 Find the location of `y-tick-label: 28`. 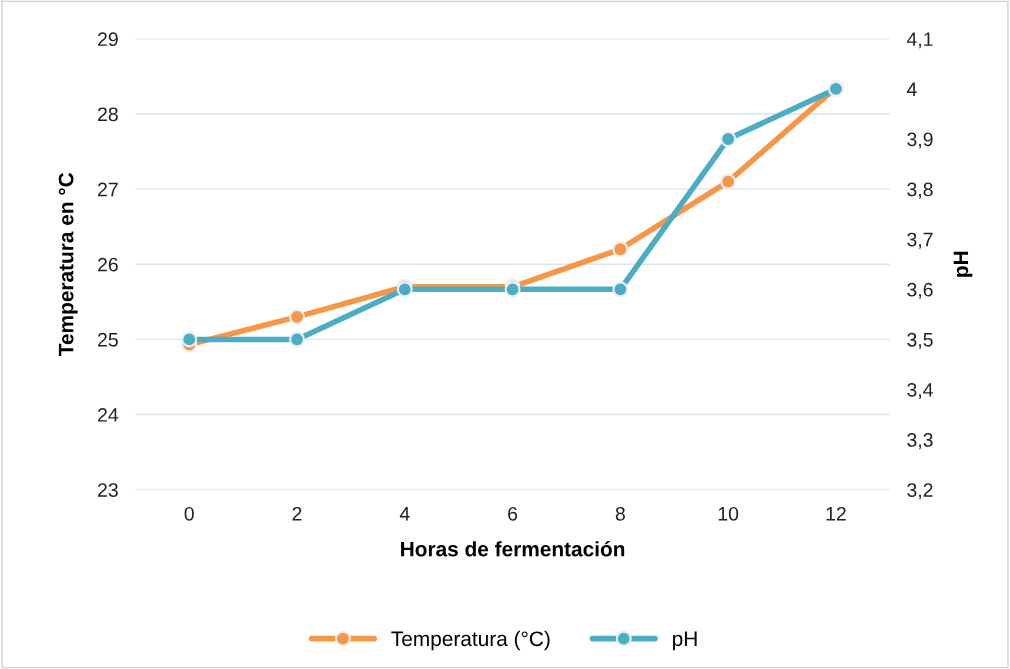

y-tick-label: 28 is located at coordinates (108, 114).